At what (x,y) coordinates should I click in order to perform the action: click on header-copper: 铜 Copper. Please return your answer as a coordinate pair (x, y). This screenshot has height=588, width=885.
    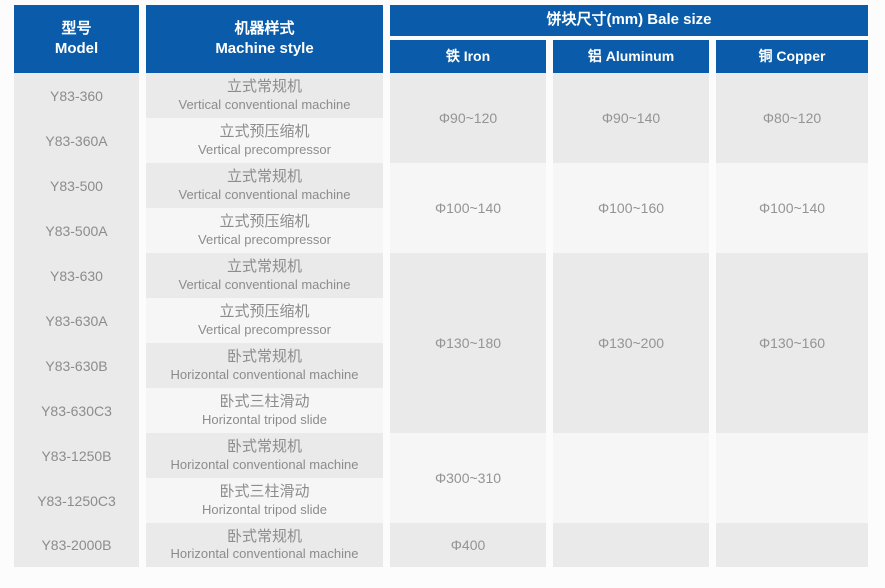
    Looking at the image, I should click on (792, 56).